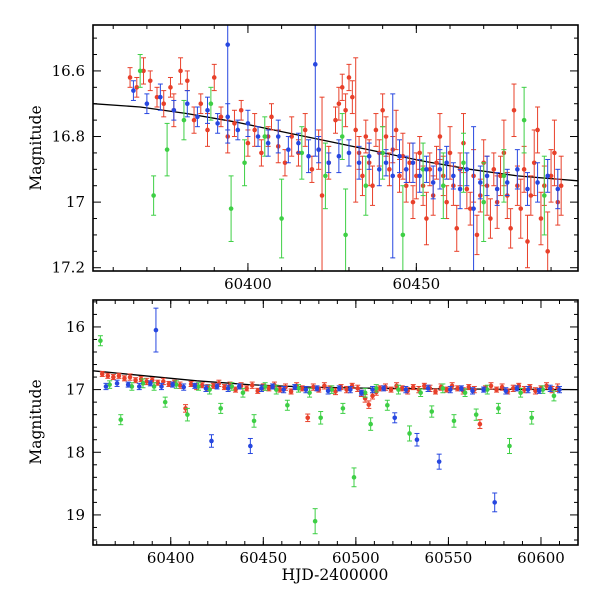  Describe the element at coordinates (75, 515) in the screenshot. I see `svg-text: 19` at that location.